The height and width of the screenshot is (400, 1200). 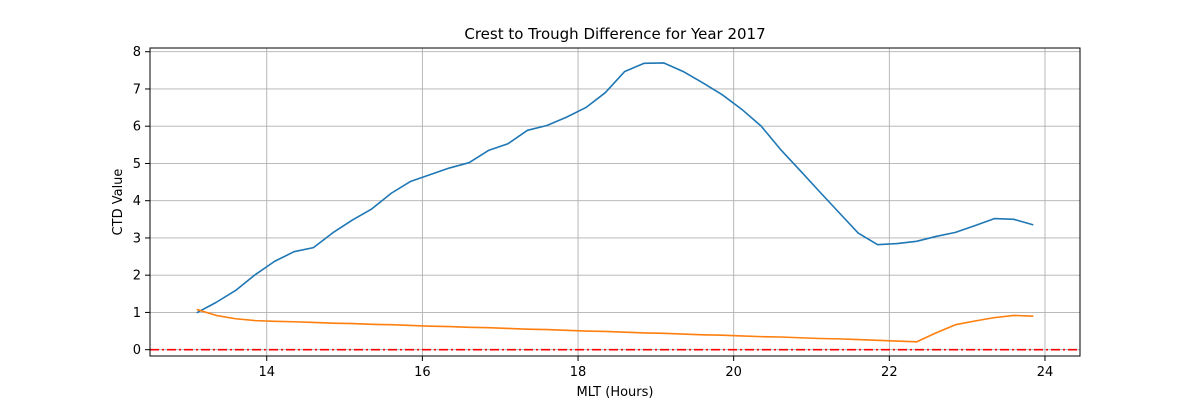 What do you see at coordinates (266, 372) in the screenshot?
I see `x-tick-label: 14` at bounding box center [266, 372].